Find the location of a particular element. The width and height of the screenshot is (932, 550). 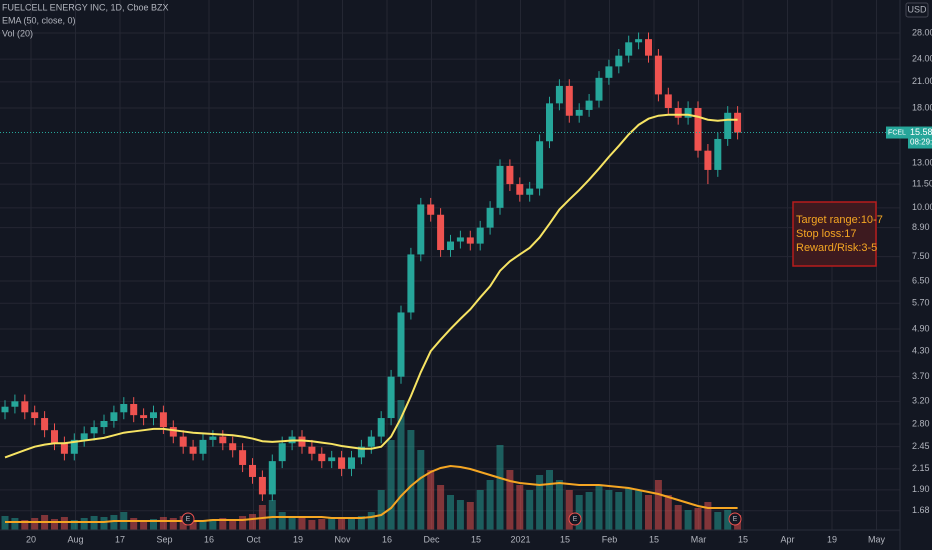

x-tick-label: Aug is located at coordinates (75, 539).